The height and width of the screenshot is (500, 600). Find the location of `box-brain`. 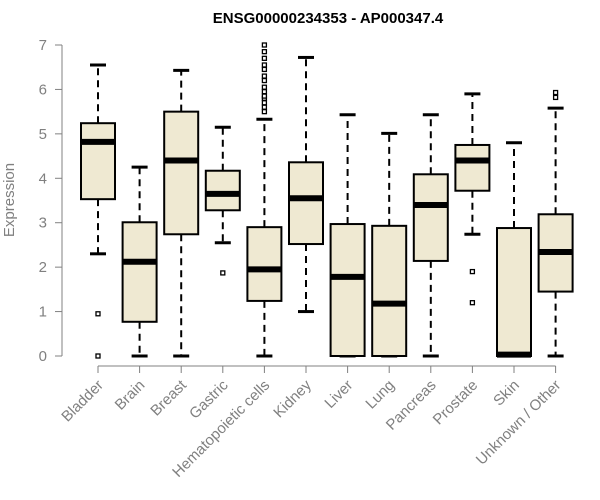

box-brain is located at coordinates (139, 261).